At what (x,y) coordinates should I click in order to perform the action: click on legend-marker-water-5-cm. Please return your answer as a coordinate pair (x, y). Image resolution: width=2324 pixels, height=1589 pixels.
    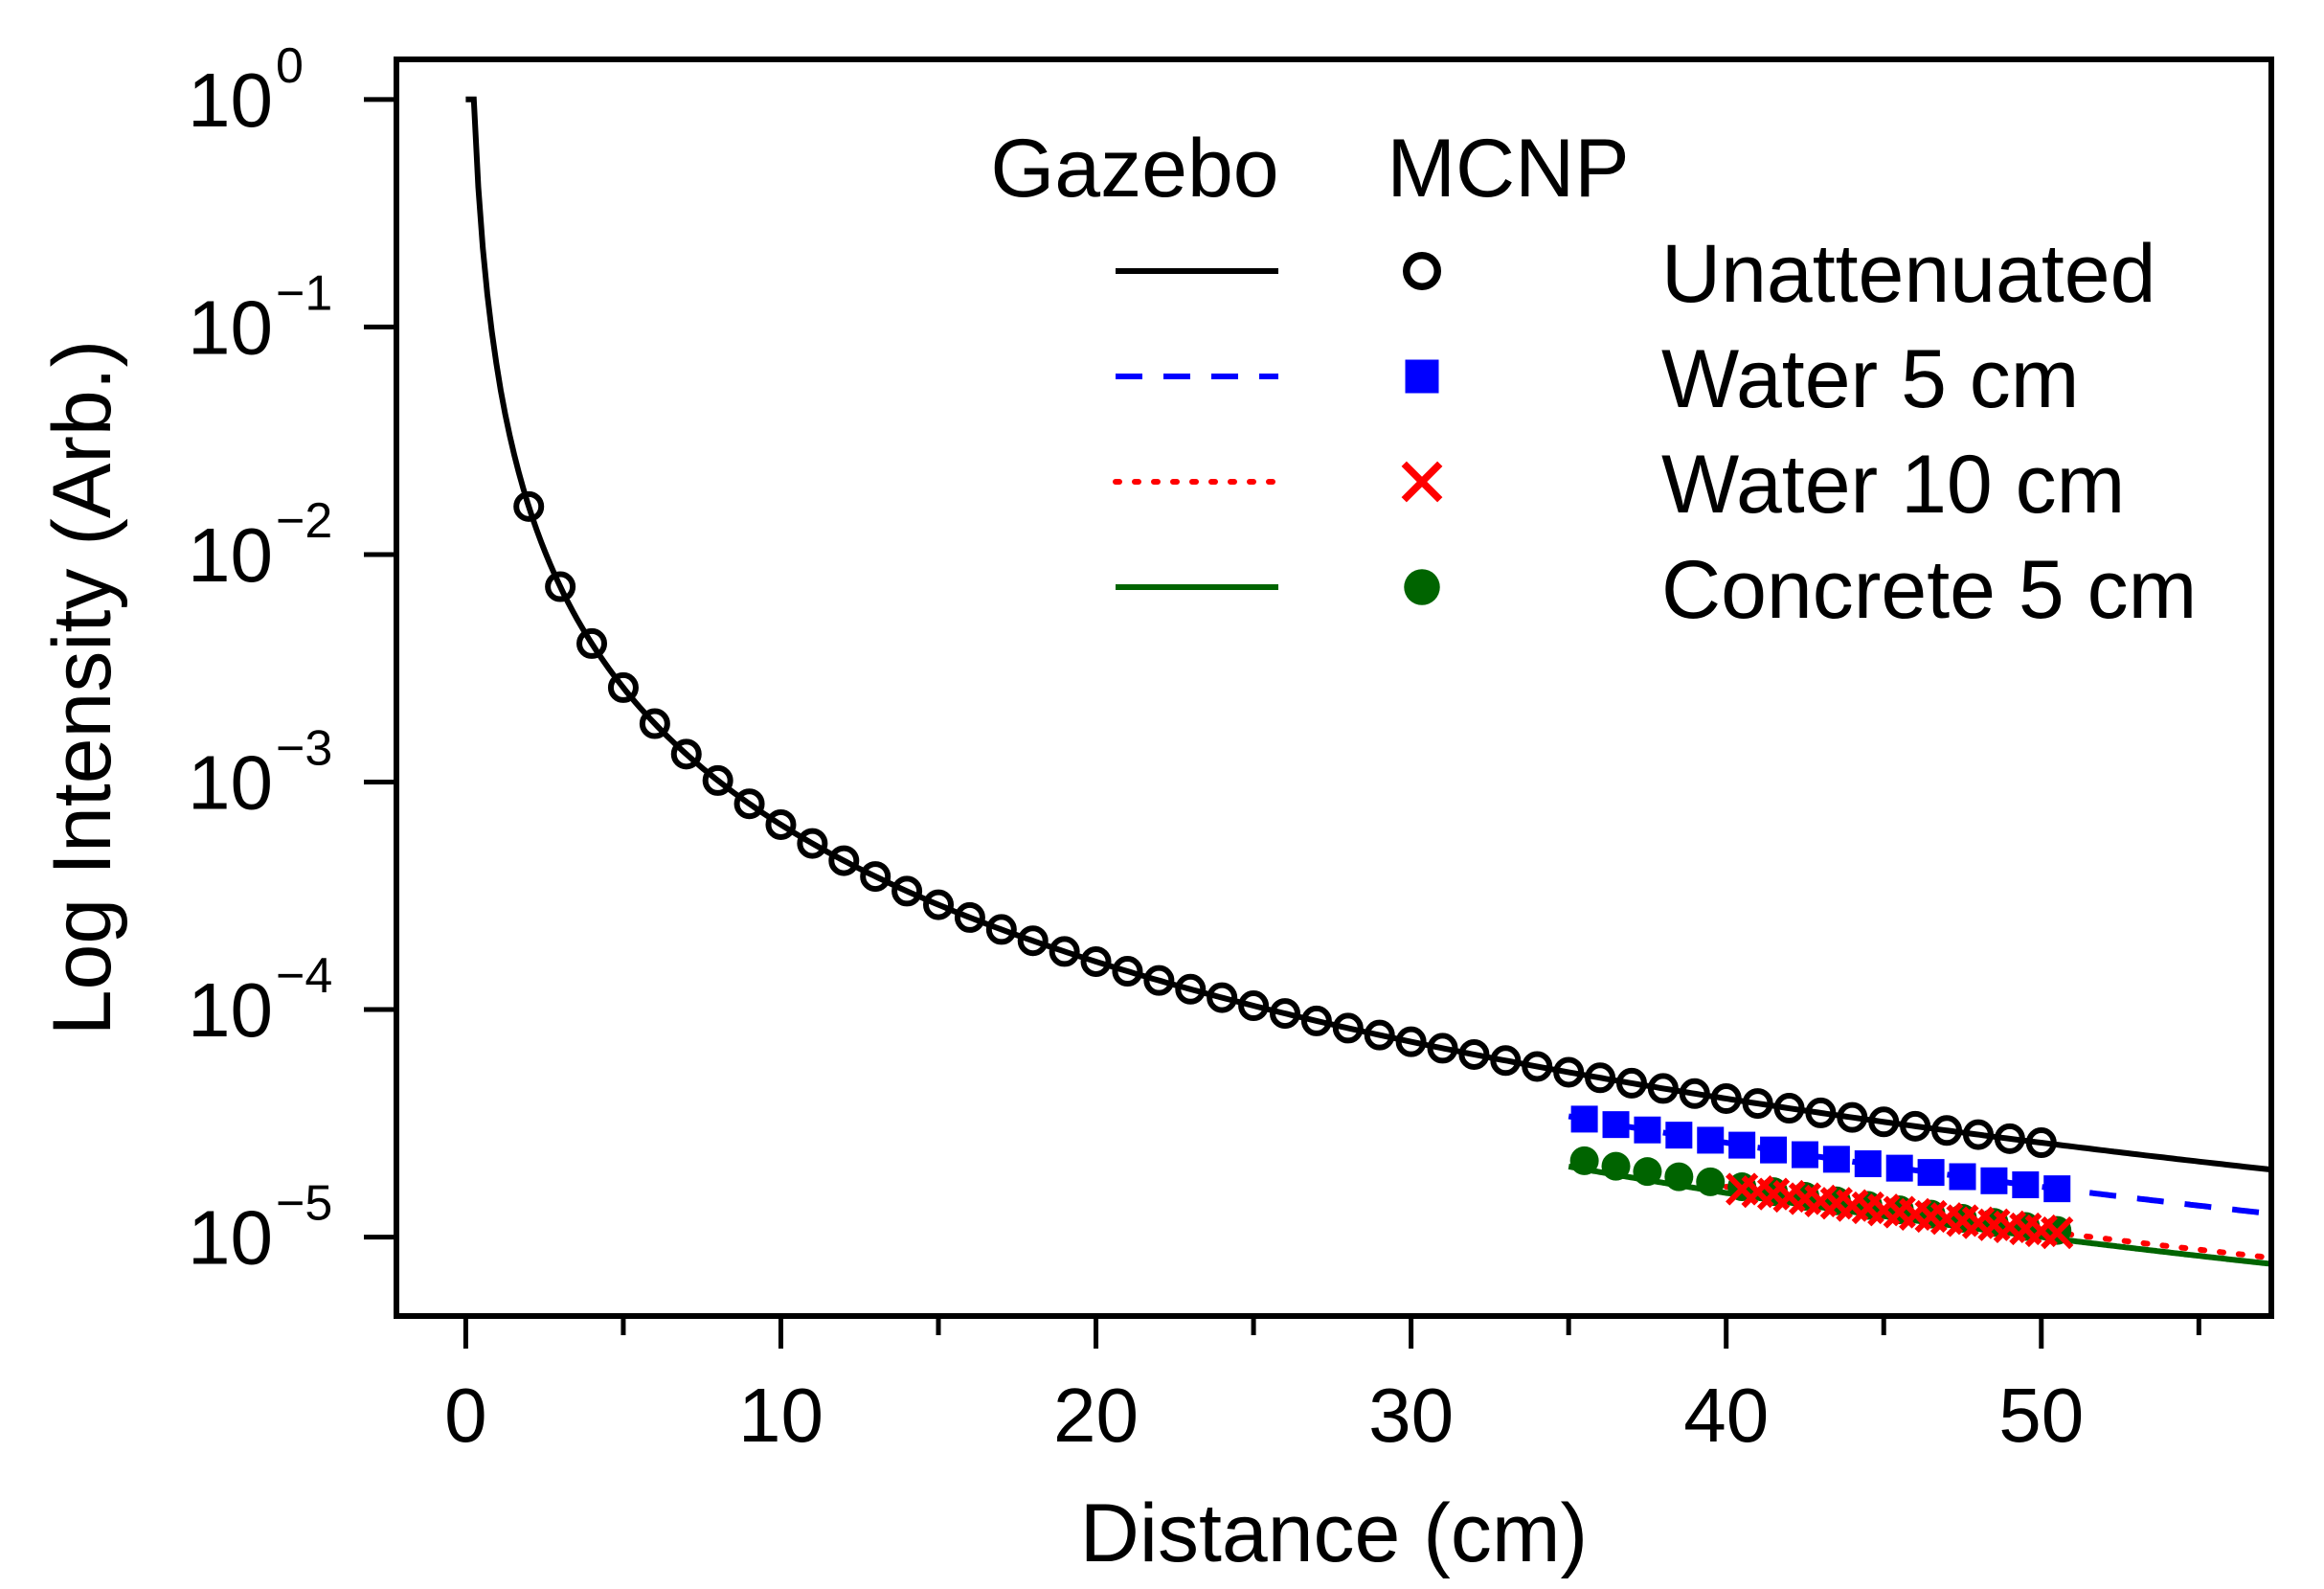
    Looking at the image, I should click on (1422, 376).